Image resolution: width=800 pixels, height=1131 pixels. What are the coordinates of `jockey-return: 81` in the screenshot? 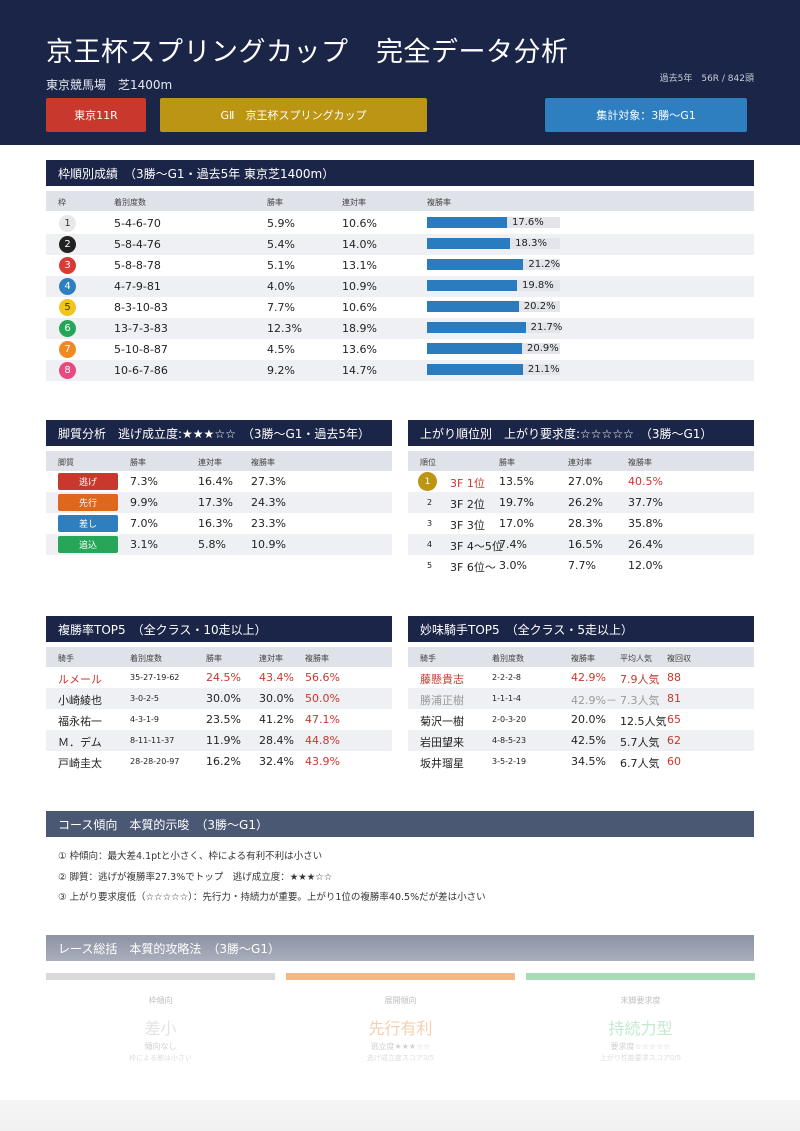 It's located at (674, 698).